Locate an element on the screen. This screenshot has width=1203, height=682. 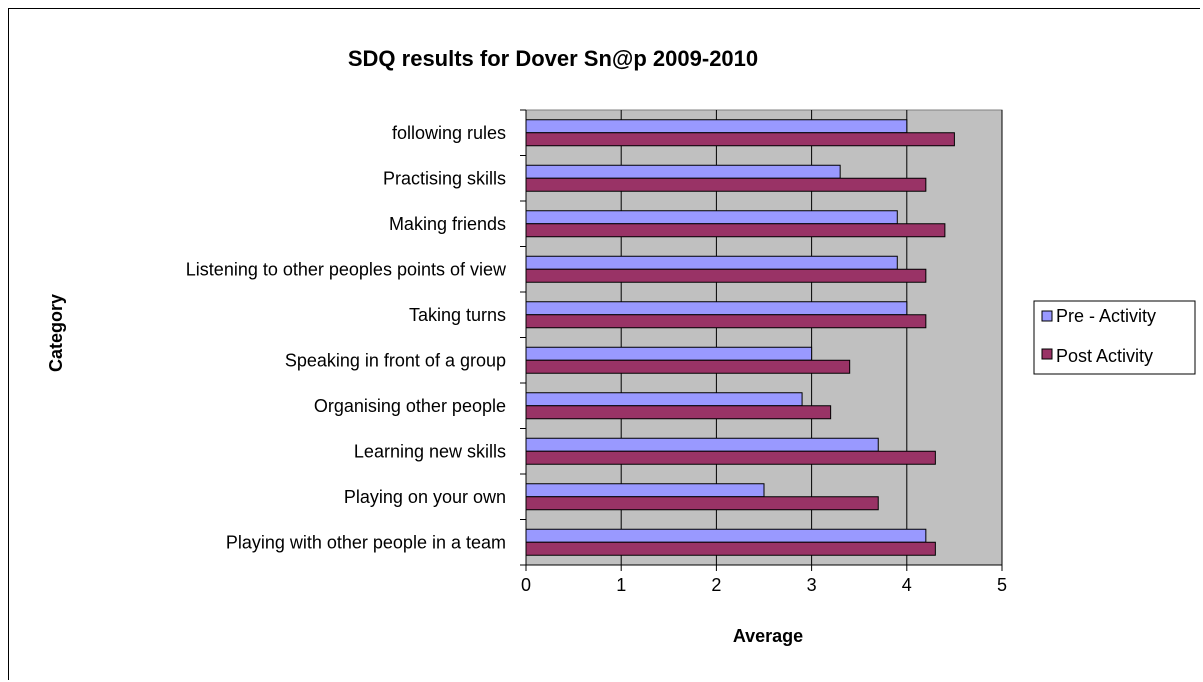
category-label: Speaking in front of a group is located at coordinates (395, 360).